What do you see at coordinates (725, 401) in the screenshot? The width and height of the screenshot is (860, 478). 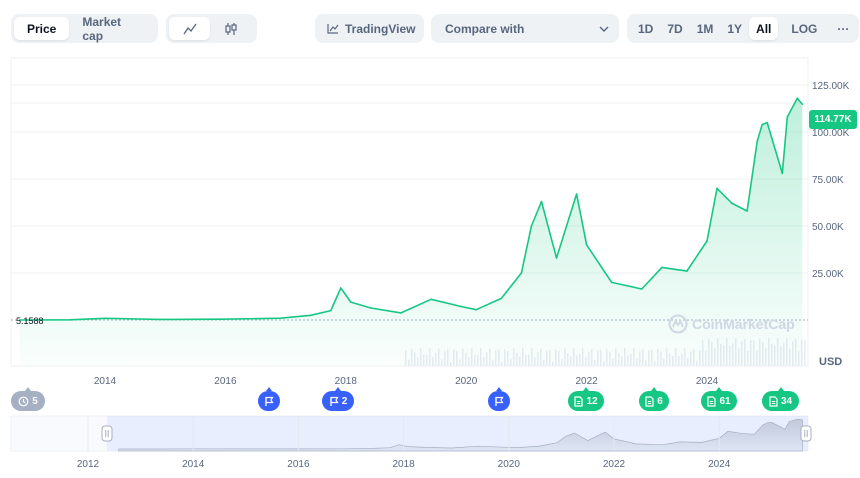 I see `marker-count: 61` at bounding box center [725, 401].